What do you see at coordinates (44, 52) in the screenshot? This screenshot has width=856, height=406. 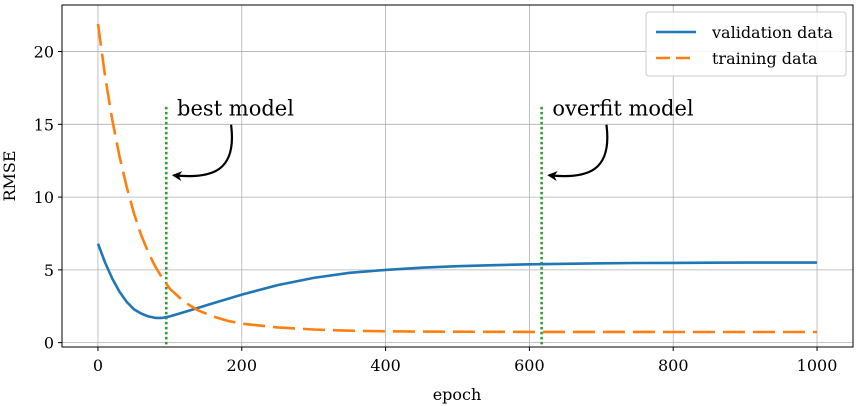 I see `y-tick-label: 20` at bounding box center [44, 52].